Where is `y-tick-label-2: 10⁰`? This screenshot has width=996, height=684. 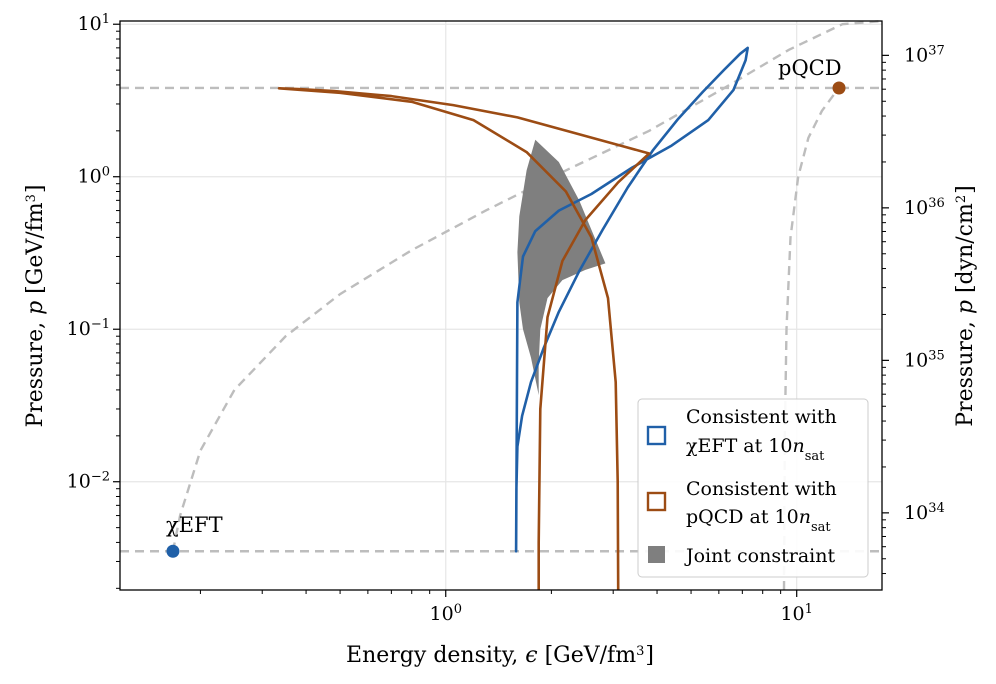 y-tick-label-2: 10⁰ is located at coordinates (94, 176).